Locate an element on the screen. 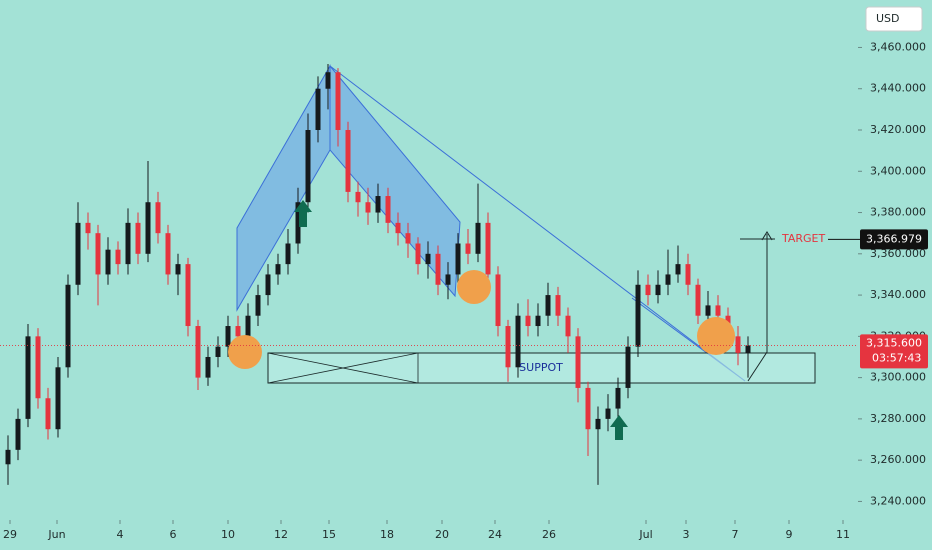 The width and height of the screenshot is (932, 550). x-tick-label: 7 is located at coordinates (735, 534).